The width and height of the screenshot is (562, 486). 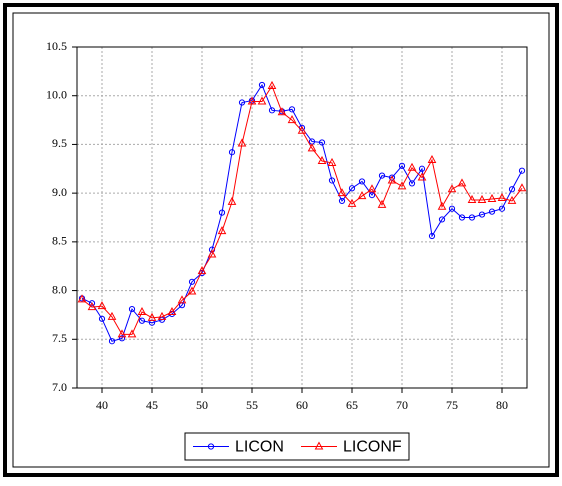 What do you see at coordinates (302, 405) in the screenshot?
I see `x-tick-label: 60` at bounding box center [302, 405].